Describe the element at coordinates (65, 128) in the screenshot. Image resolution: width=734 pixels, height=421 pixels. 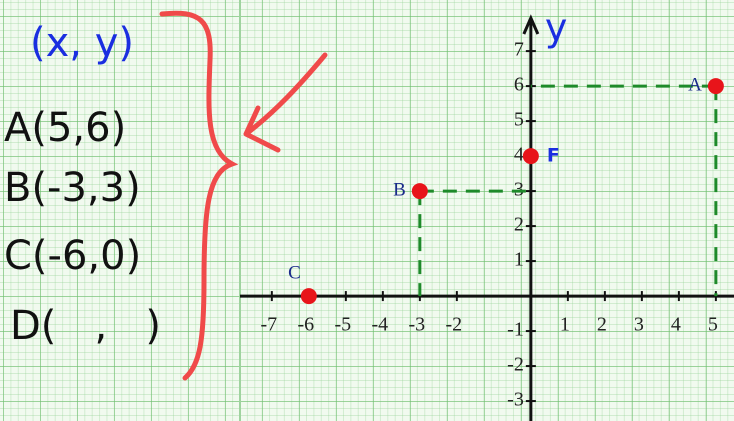
I see `note-line: A(5,6)` at that location.